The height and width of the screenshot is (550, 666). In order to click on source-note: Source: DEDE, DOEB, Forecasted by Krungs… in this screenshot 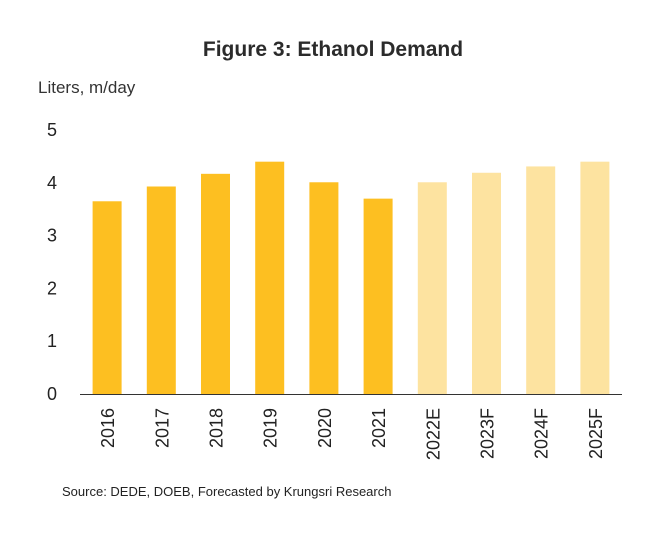, I will do `click(227, 491)`.